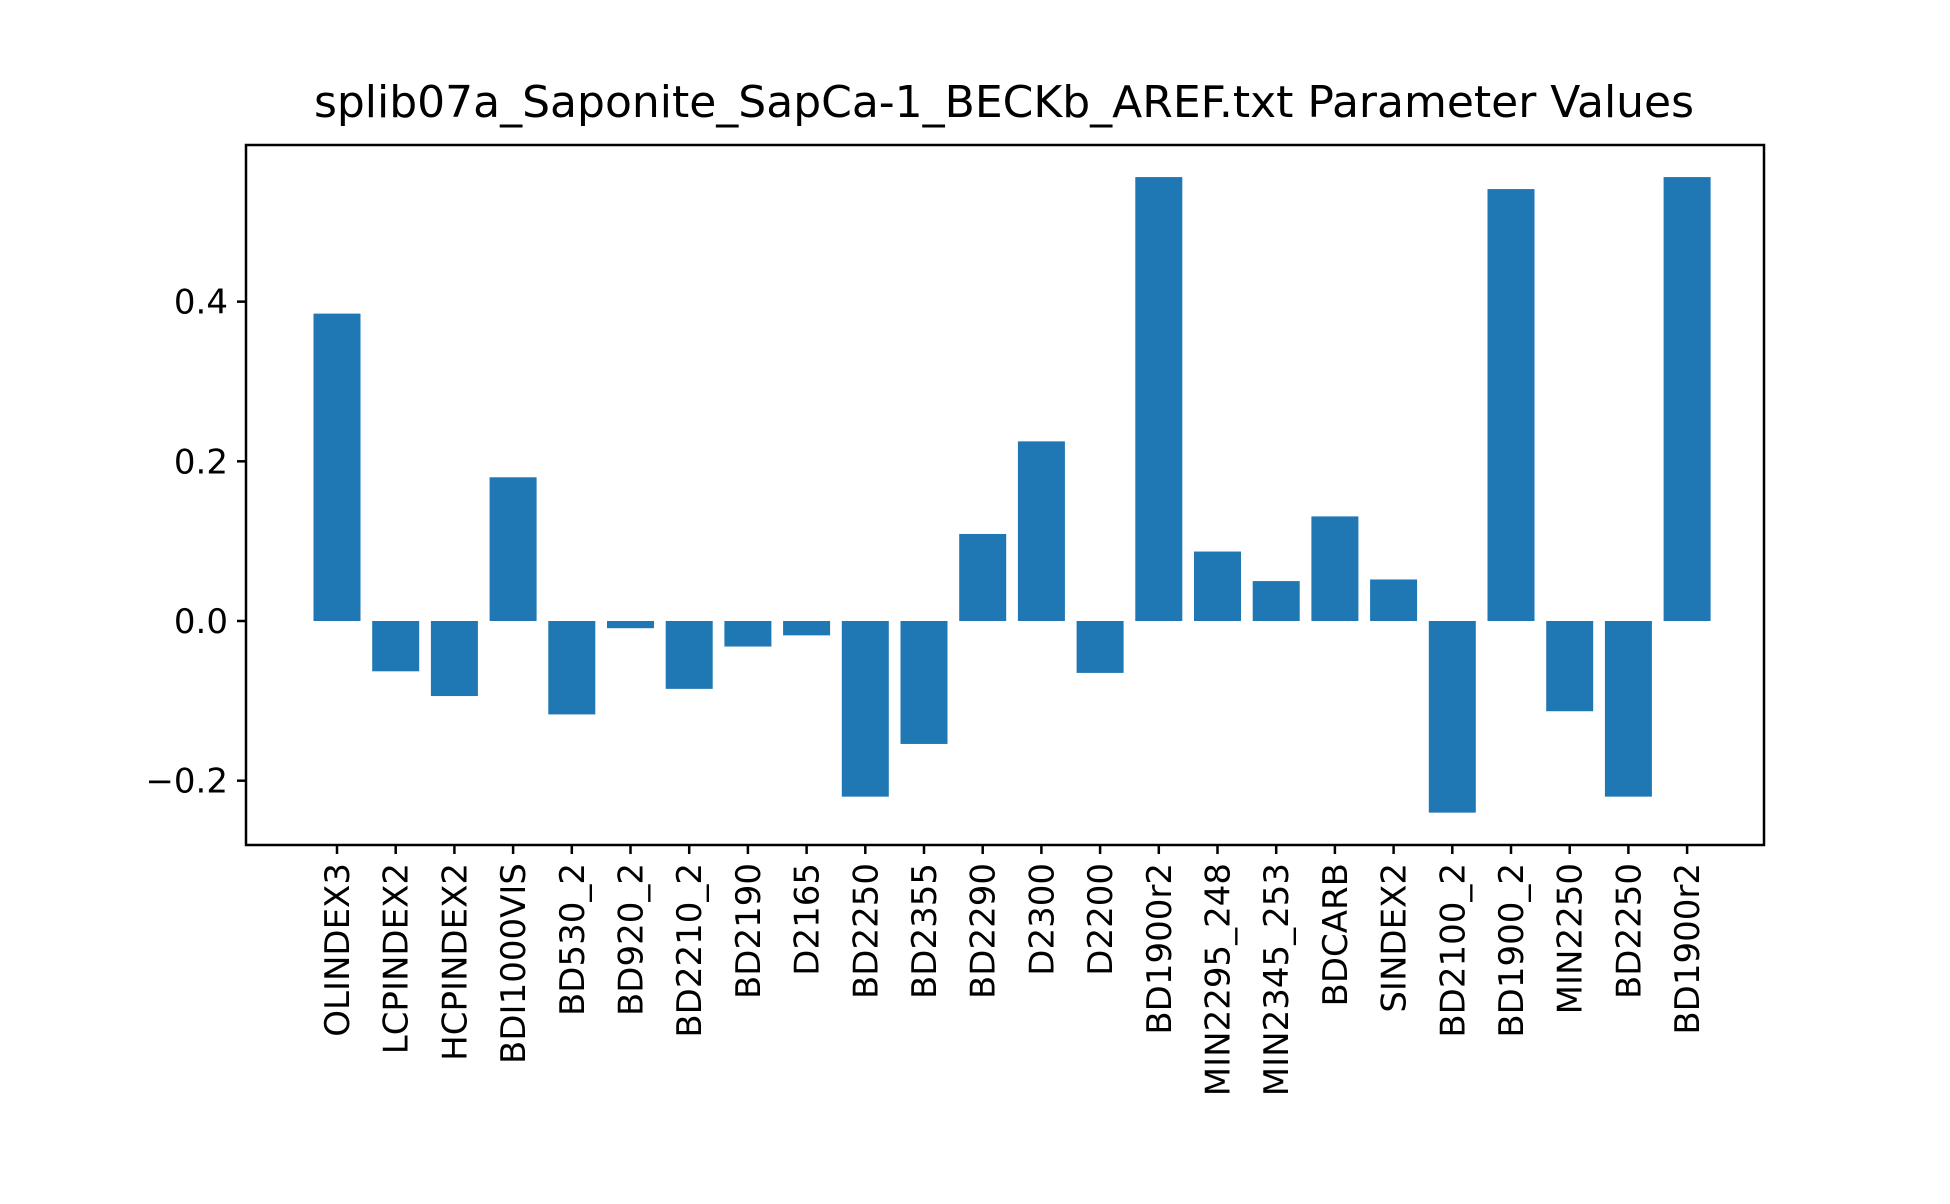  I want to click on x-tick-label: BD530_2, so click(573, 939).